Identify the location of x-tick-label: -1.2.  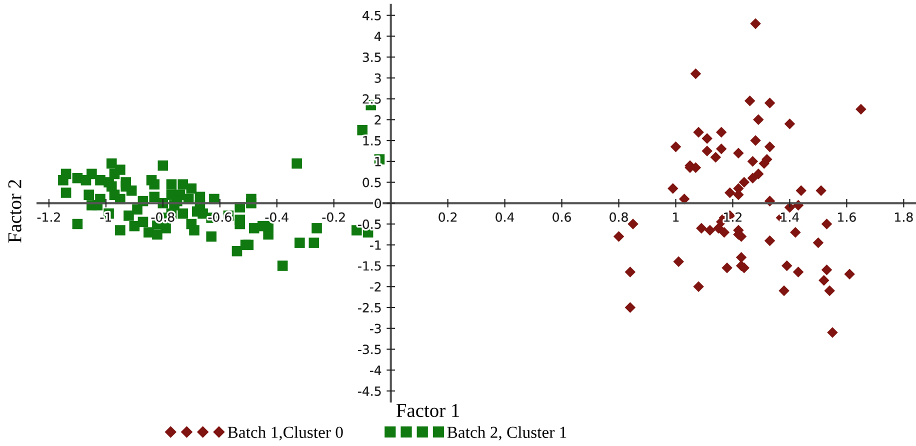
(48, 217).